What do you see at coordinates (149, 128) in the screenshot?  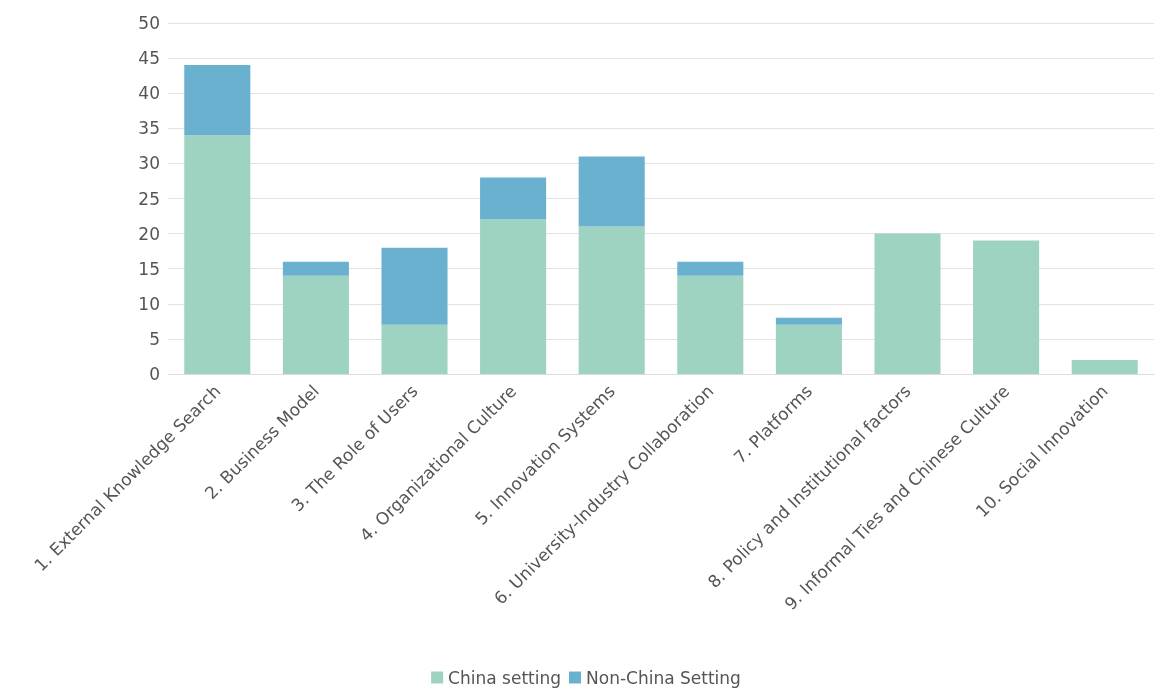 I see `y-tick-label: 35` at bounding box center [149, 128].